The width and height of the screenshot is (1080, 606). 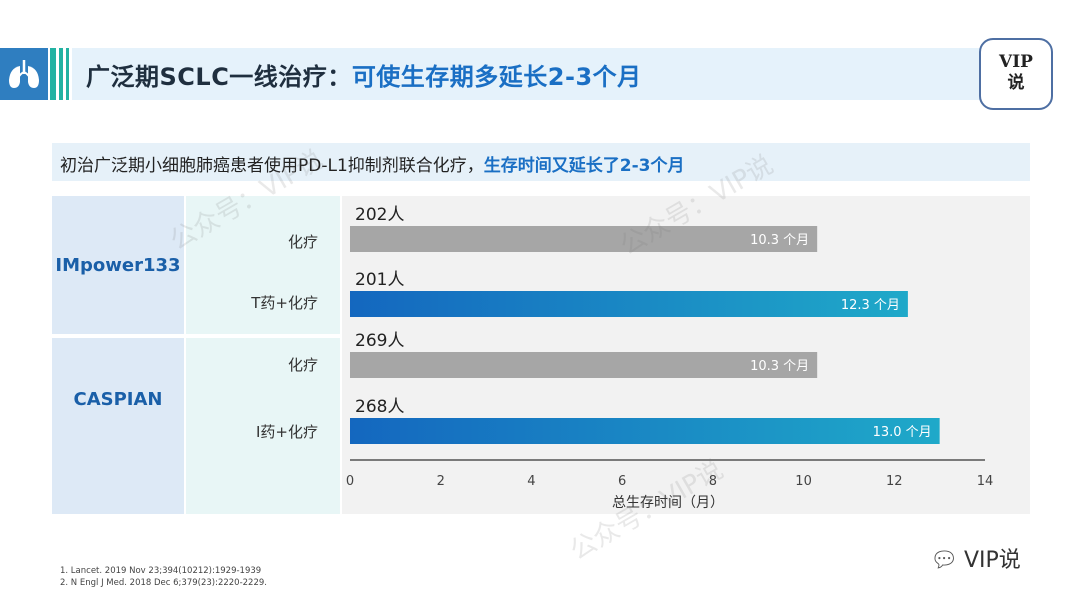 I want to click on x-tick-label: 10, so click(x=803, y=481).